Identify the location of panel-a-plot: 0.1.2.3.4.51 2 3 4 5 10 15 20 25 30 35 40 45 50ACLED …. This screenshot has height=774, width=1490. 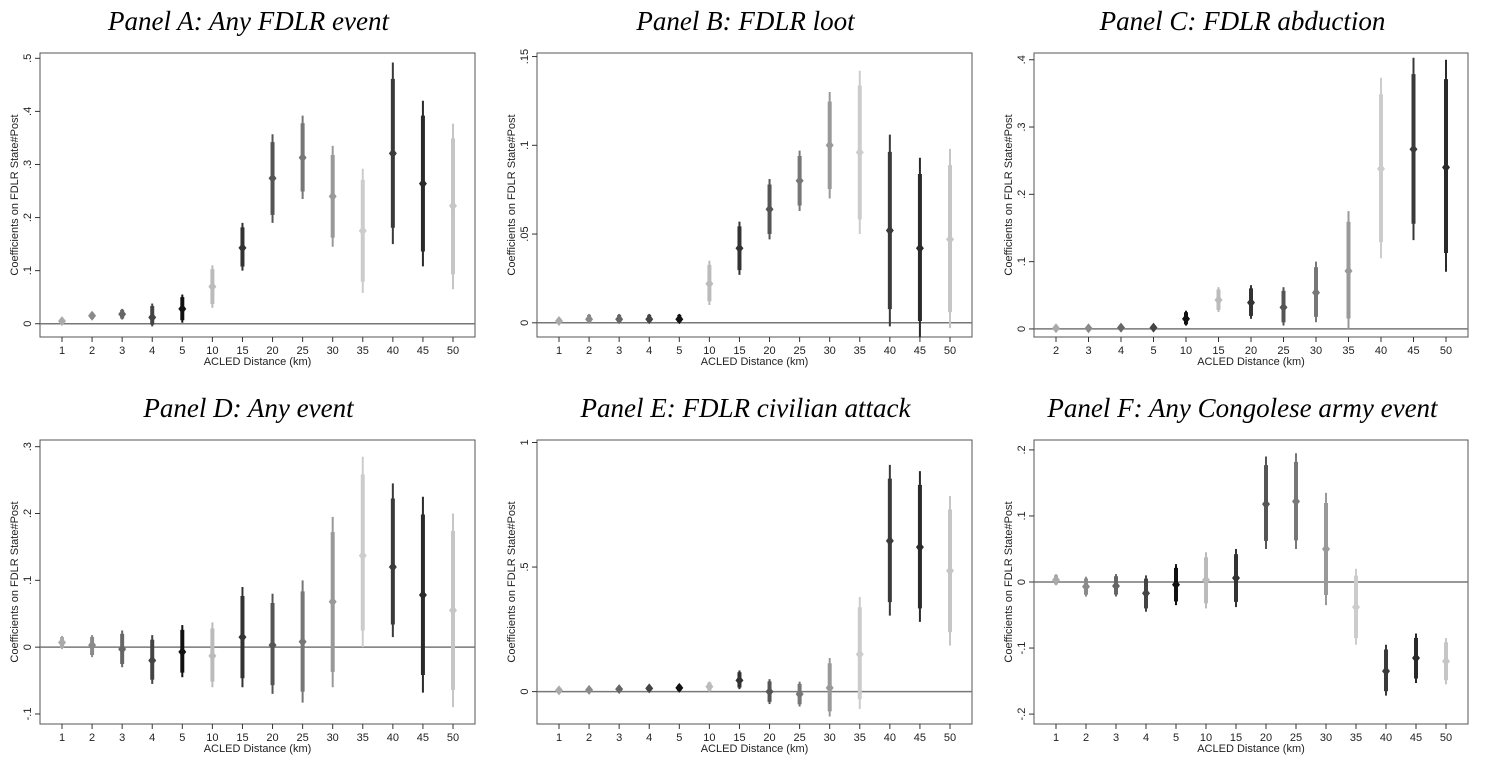
(242, 210).